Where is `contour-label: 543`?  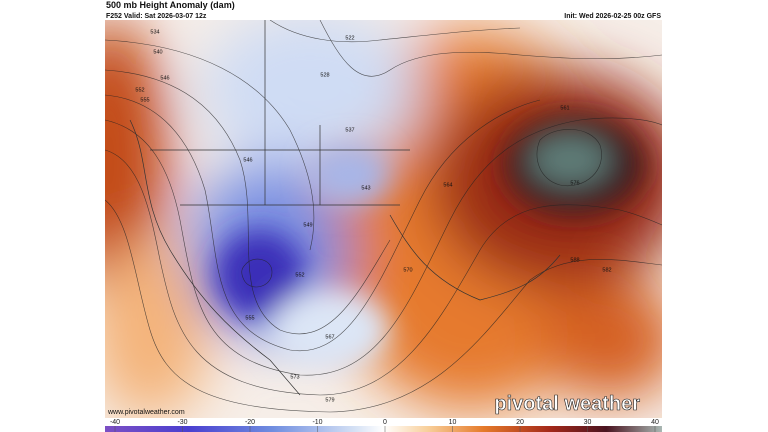 contour-label: 543 is located at coordinates (365, 188).